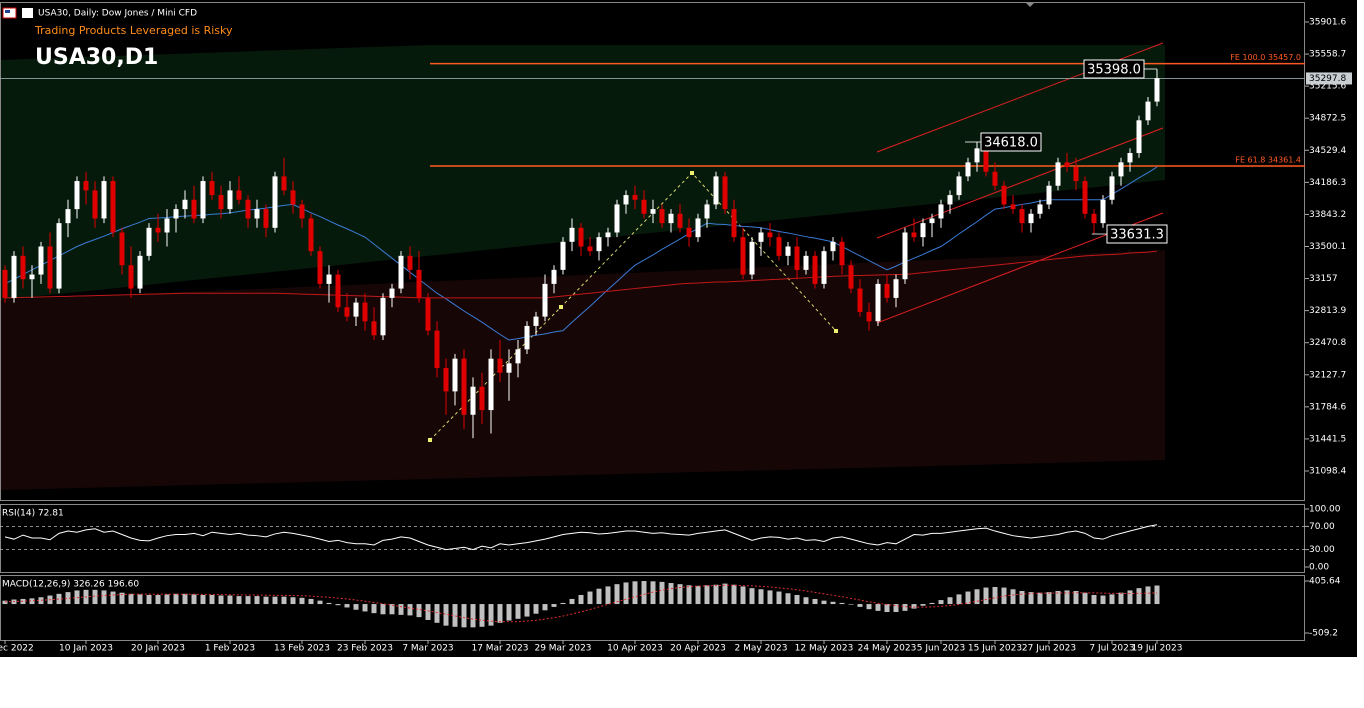 The height and width of the screenshot is (708, 1364). Describe the element at coordinates (1030, 4) in the screenshot. I see `shift-marker` at that location.